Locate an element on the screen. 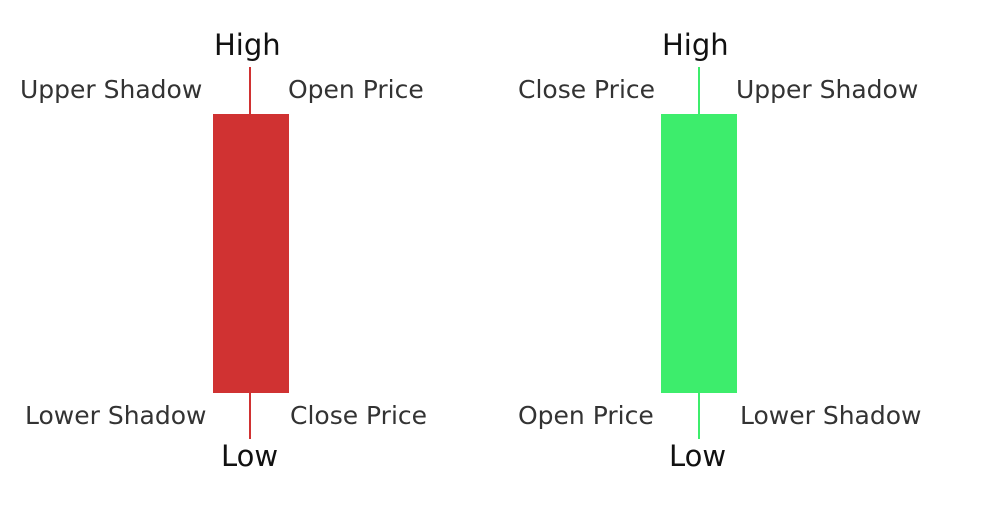  bullish-candle-body is located at coordinates (699, 253).